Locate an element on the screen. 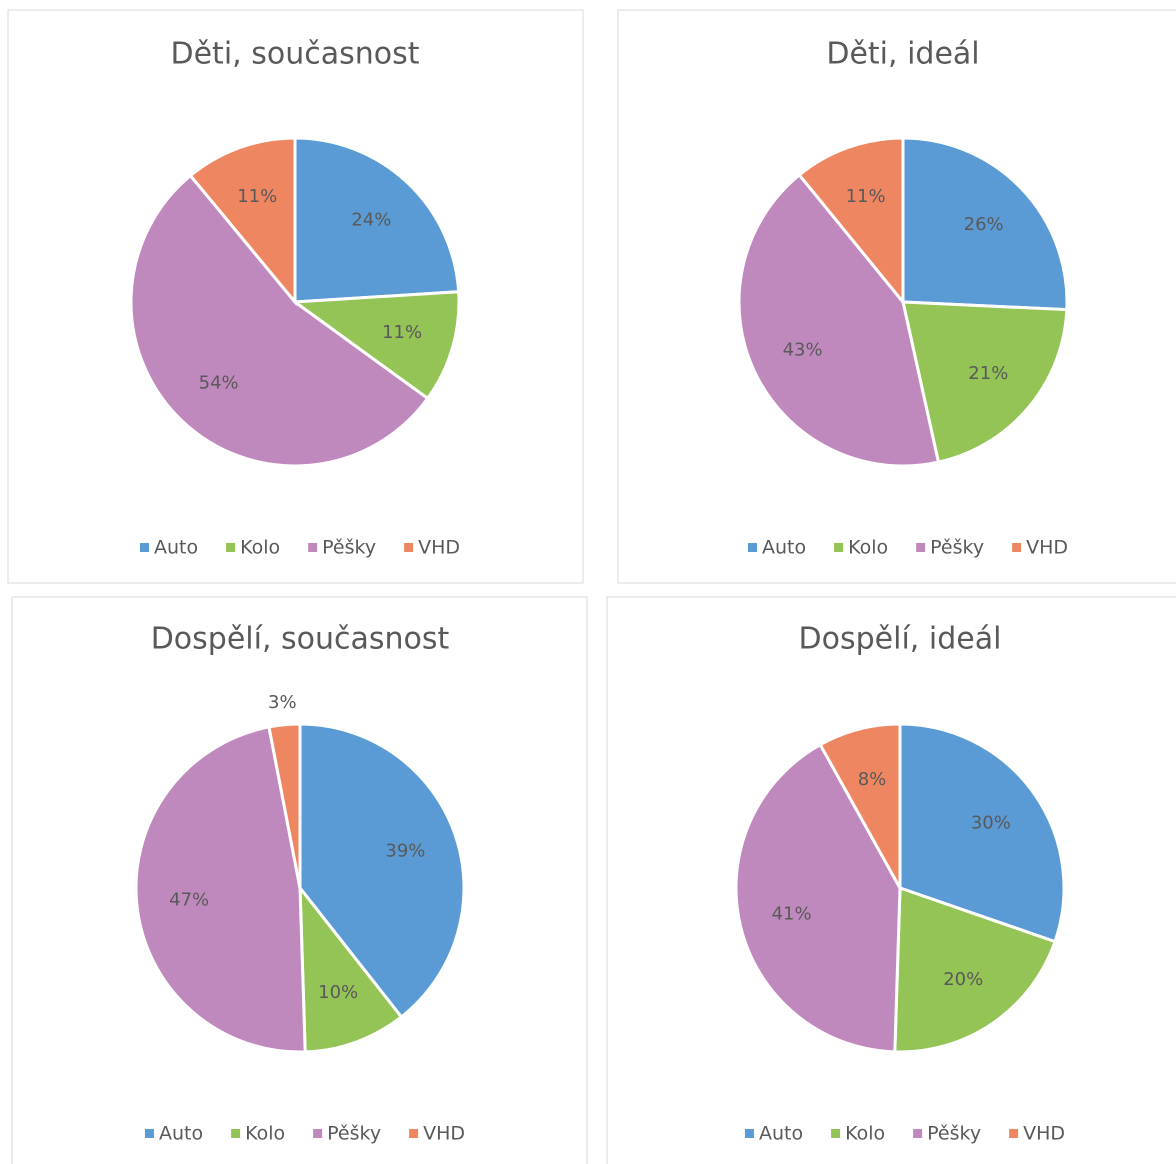 The height and width of the screenshot is (1164, 1176). data-label: 3% is located at coordinates (282, 702).